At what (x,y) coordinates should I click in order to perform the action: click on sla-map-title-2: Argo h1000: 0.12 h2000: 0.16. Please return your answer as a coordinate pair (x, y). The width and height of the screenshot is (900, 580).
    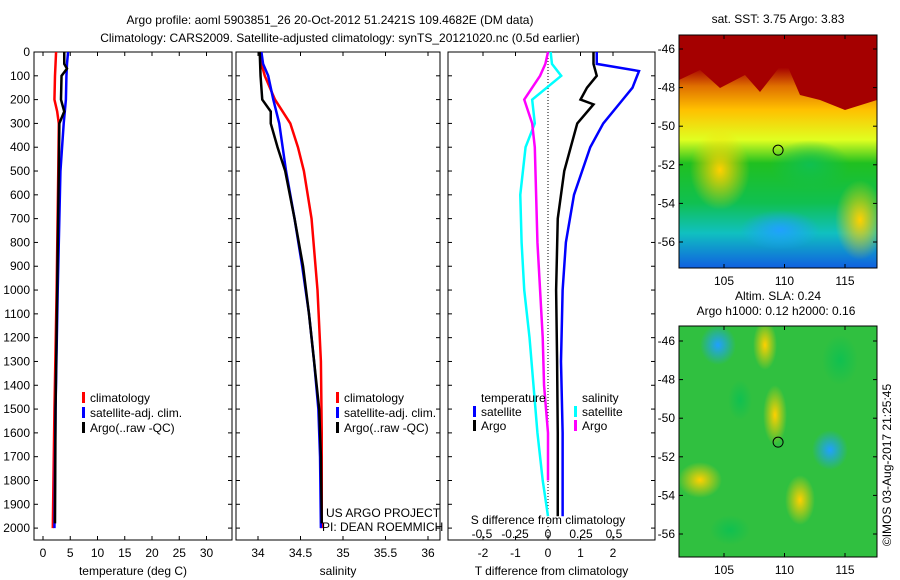
    Looking at the image, I should click on (776, 311).